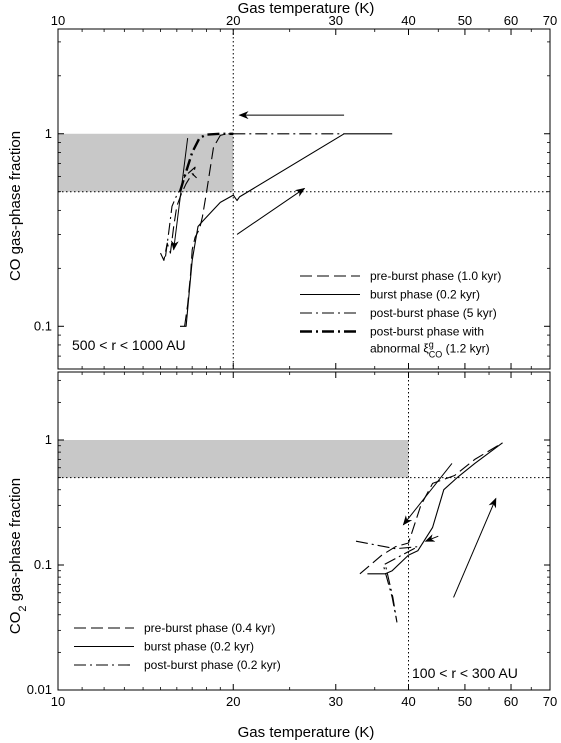  Describe the element at coordinates (15, 206) in the screenshot. I see `co-y-axis-label: CO gas-phase fraction` at that location.